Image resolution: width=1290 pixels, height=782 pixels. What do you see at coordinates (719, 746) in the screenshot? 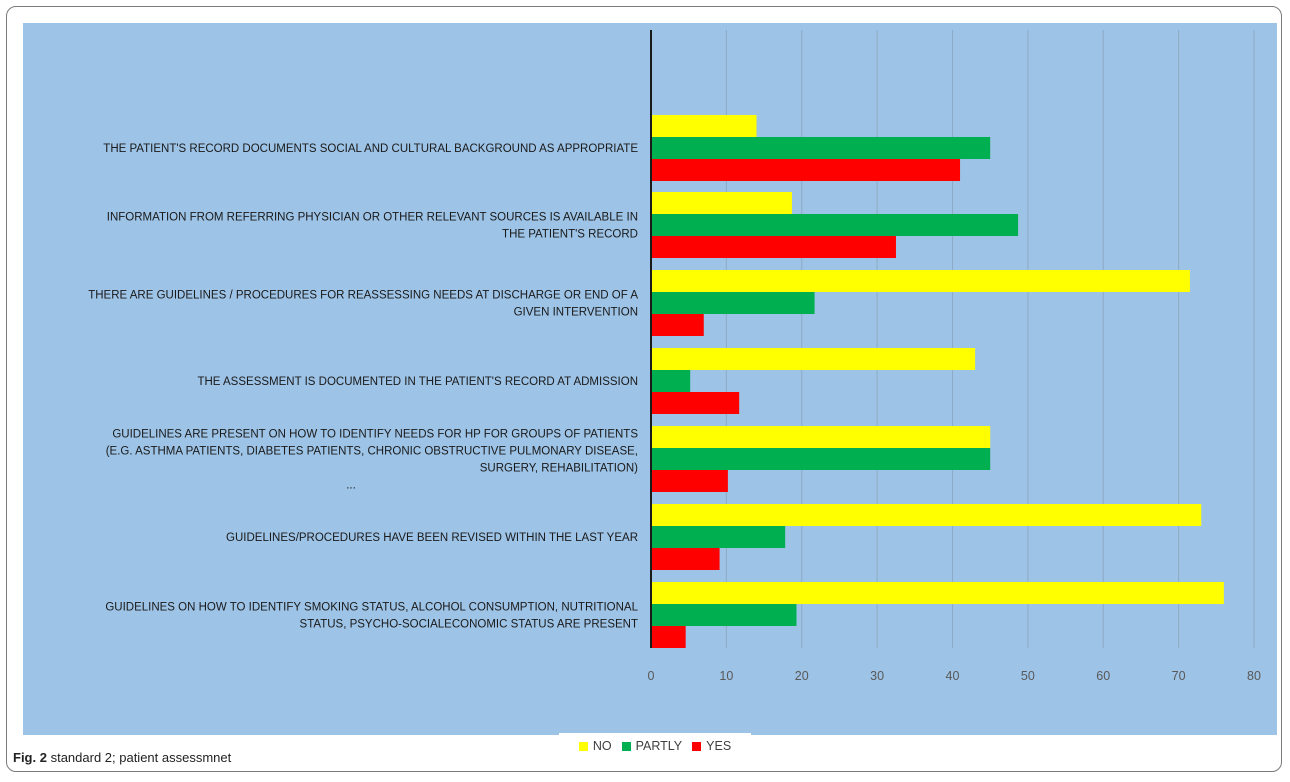
I see `legend-label-yes: YES` at bounding box center [719, 746].